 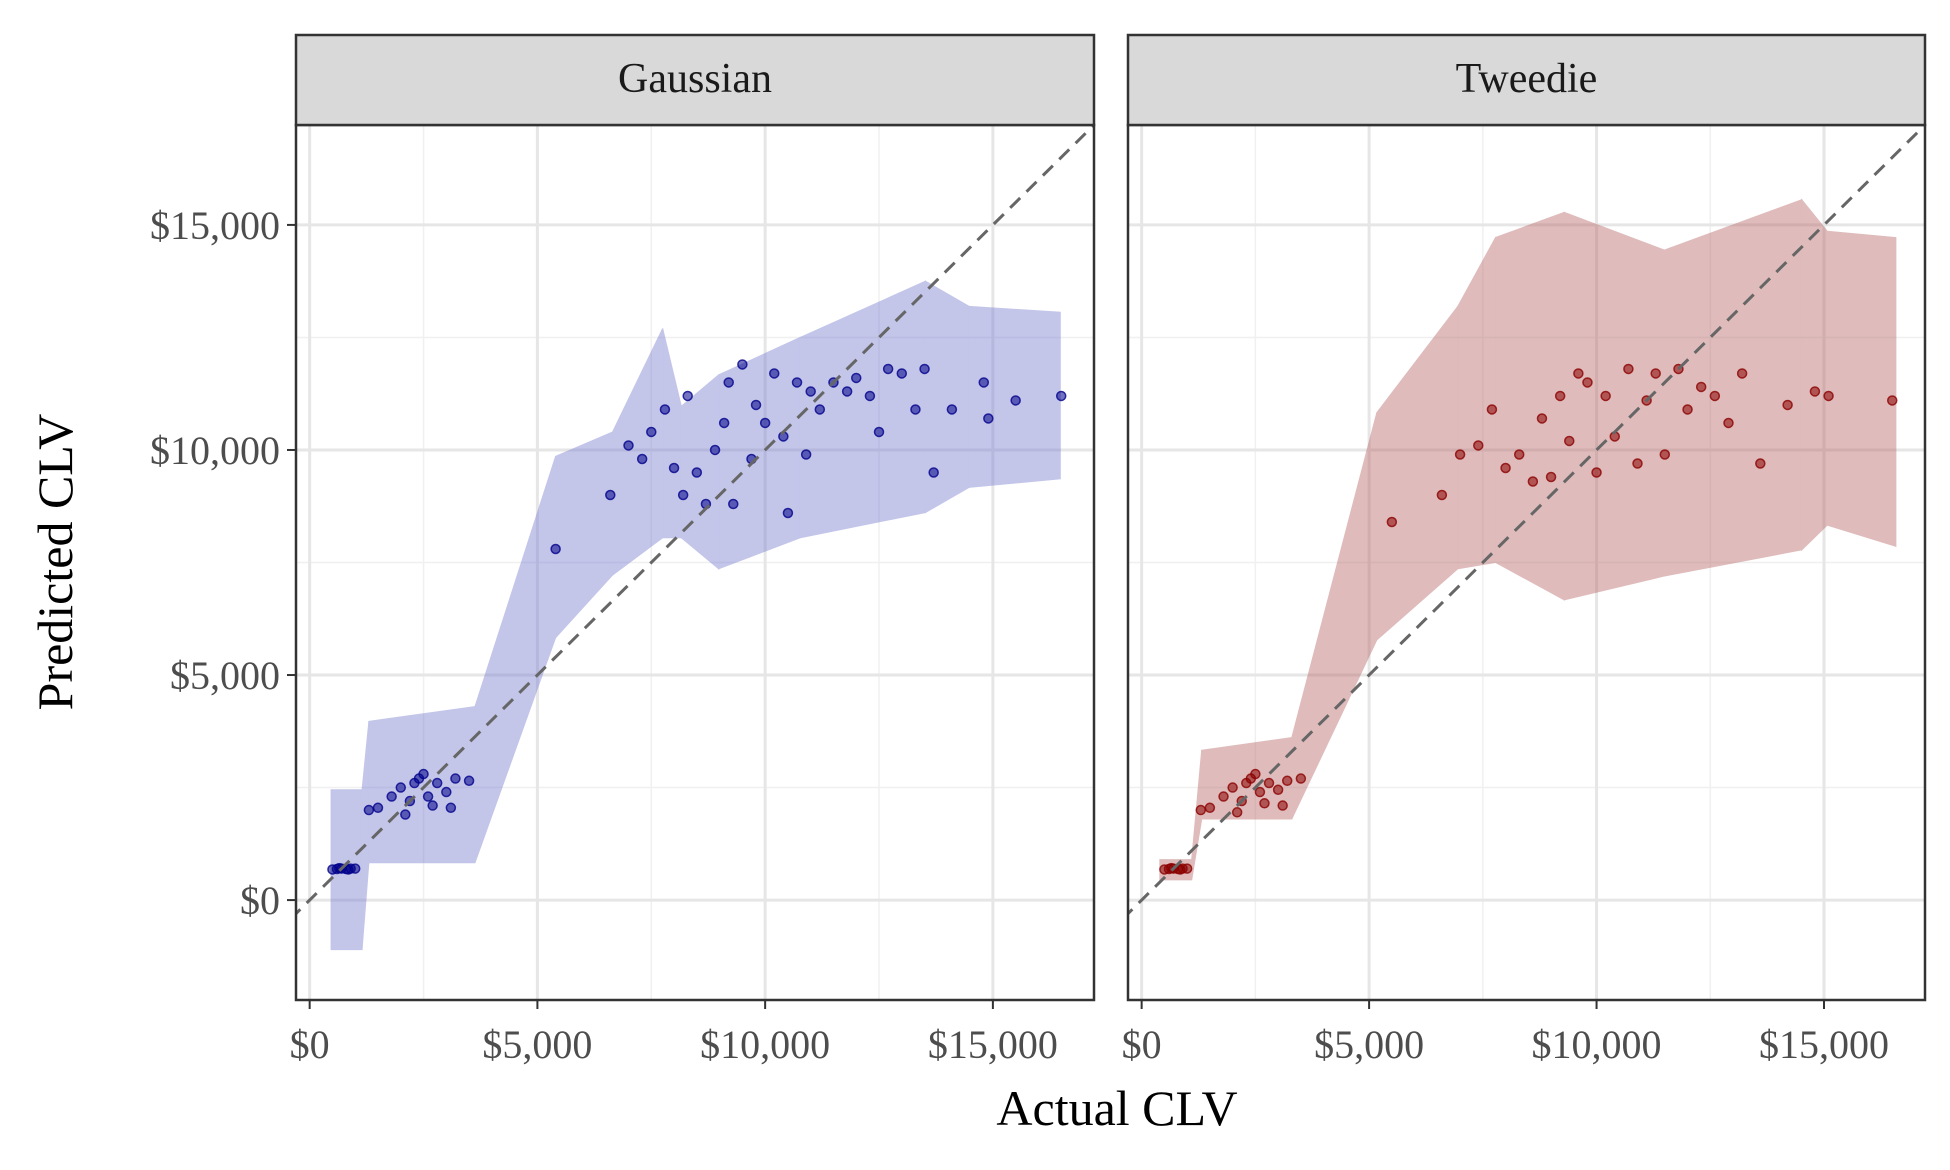 I want to click on y-tick-label: $5,000, so click(x=225, y=675).